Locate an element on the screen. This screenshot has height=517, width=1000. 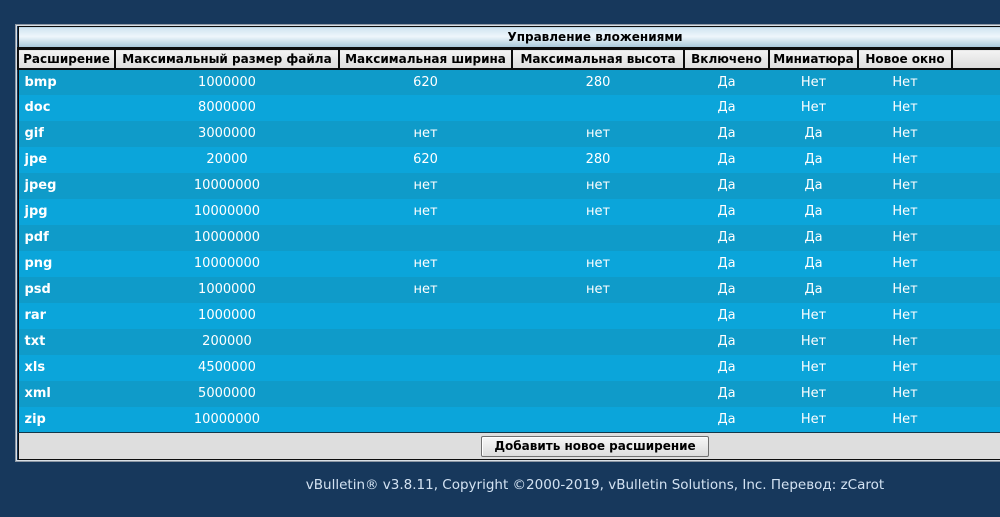
cell-ext: jpeg is located at coordinates (40, 185).